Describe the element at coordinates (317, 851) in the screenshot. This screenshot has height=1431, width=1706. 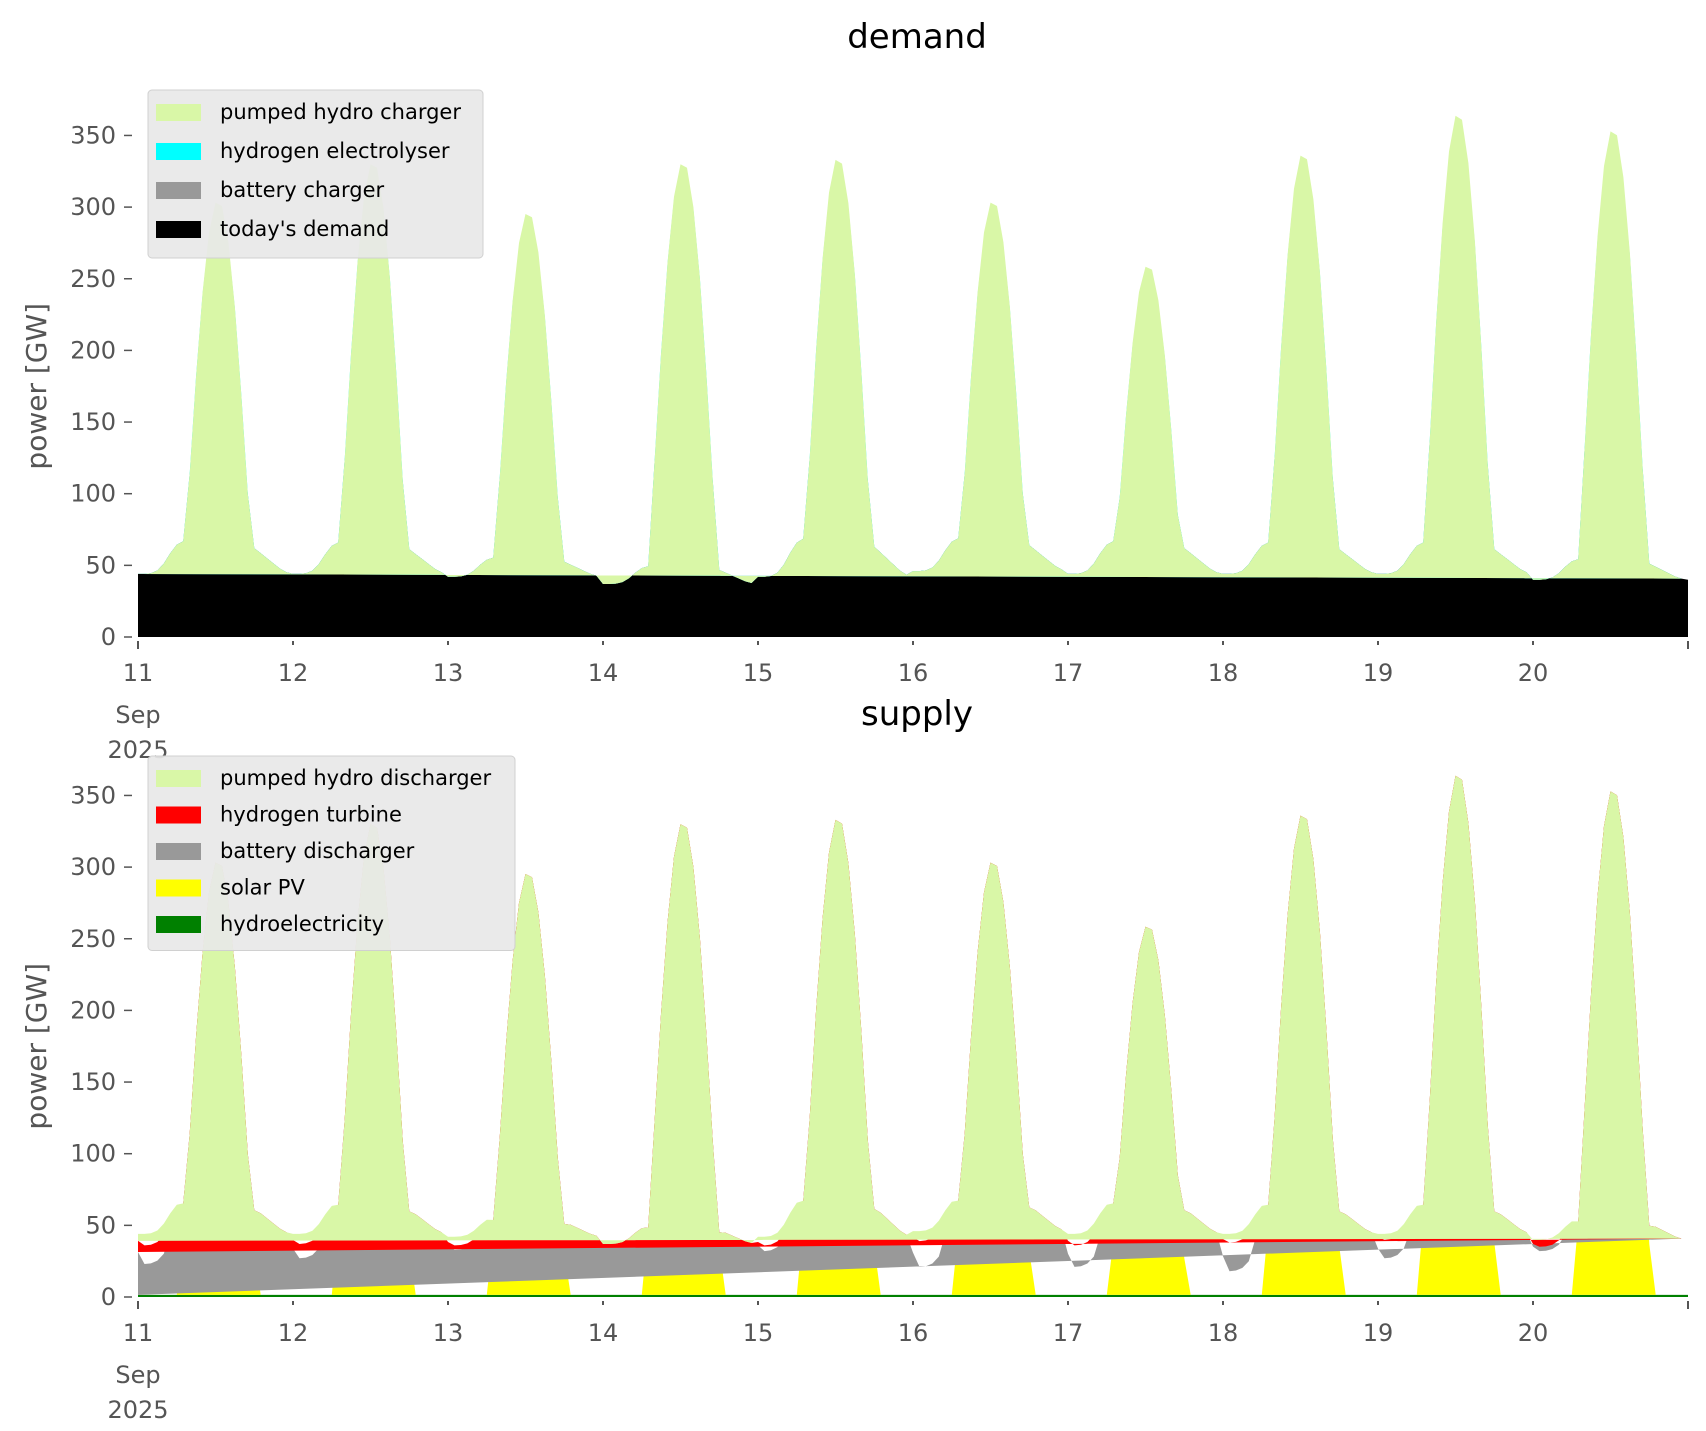
I see `legend-label: battery discharger` at that location.